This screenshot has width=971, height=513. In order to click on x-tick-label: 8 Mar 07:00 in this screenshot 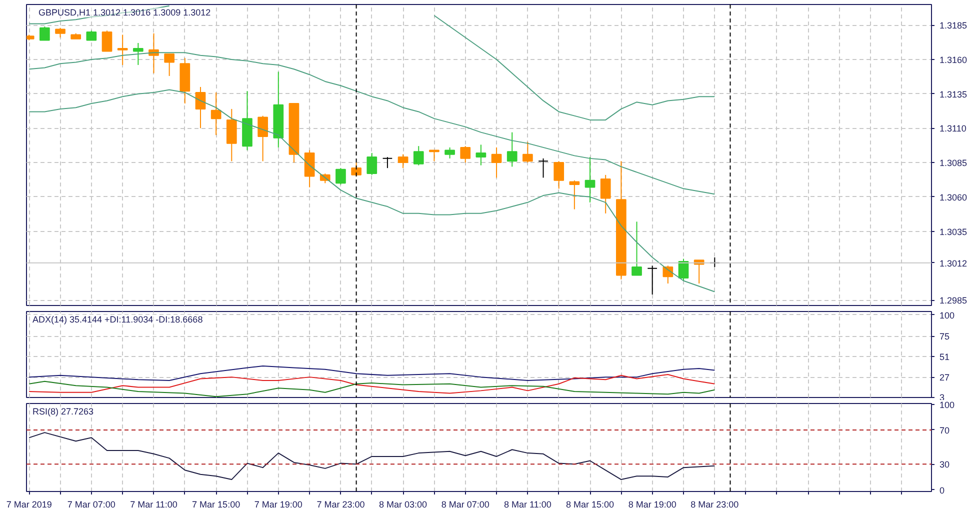, I will do `click(465, 505)`.